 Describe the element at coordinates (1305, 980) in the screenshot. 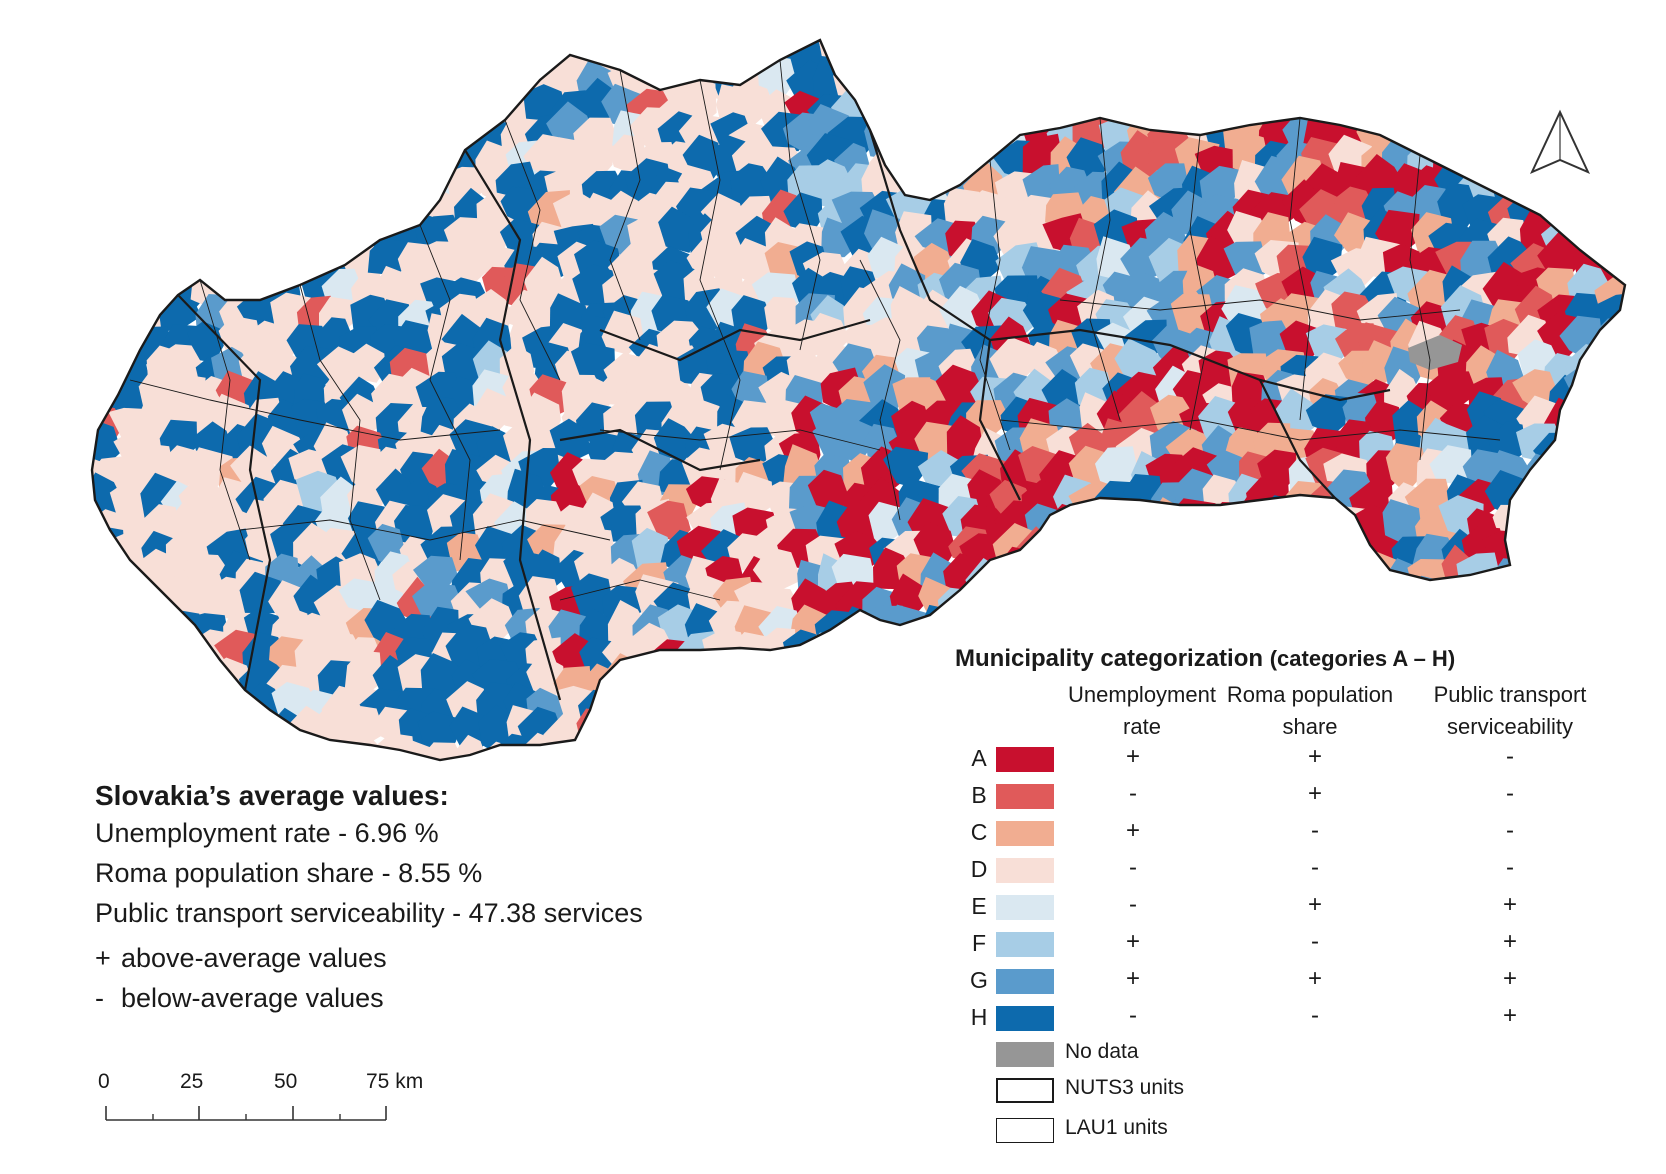

I see `legend-row-g: G + + +` at that location.